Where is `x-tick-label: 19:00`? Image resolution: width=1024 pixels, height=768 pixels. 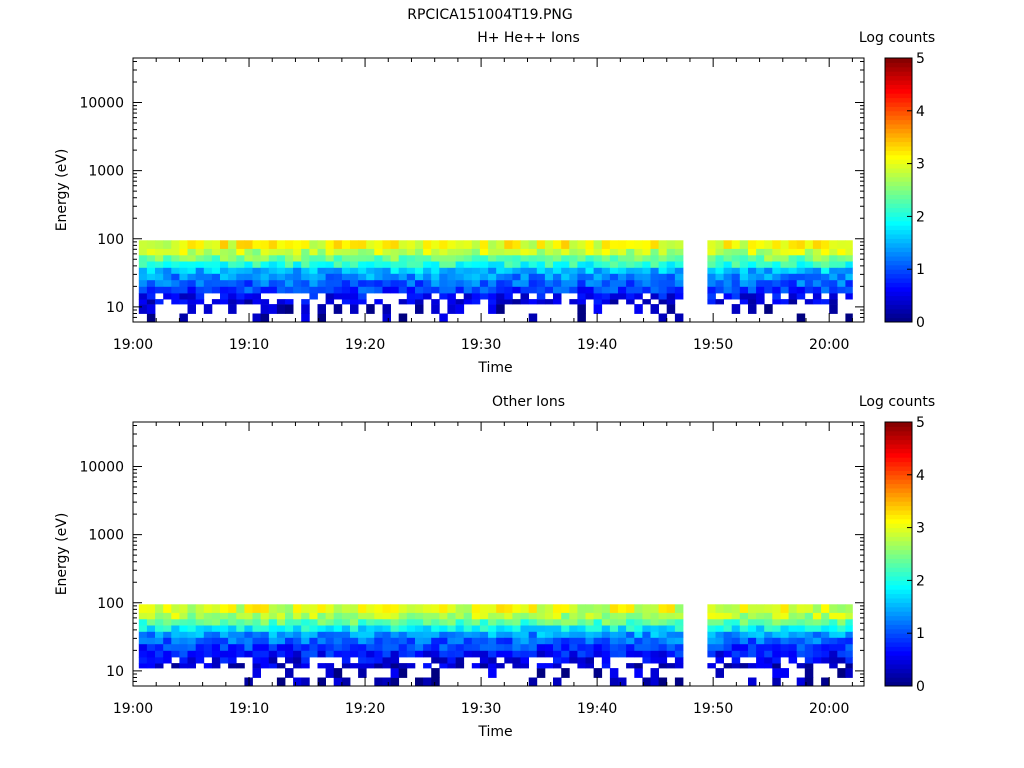 x-tick-label: 19:00 is located at coordinates (133, 709).